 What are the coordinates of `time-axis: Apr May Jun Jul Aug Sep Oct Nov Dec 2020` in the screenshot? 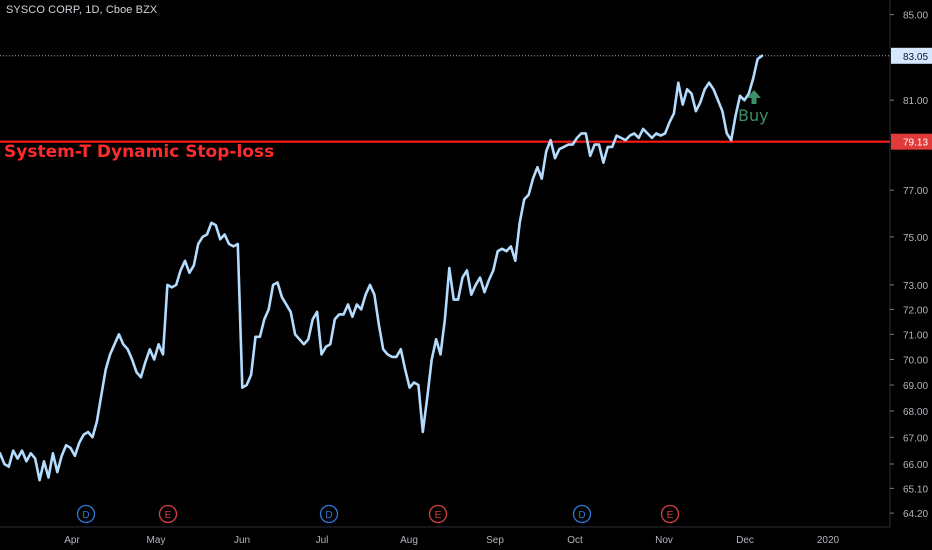 It's located at (451, 540).